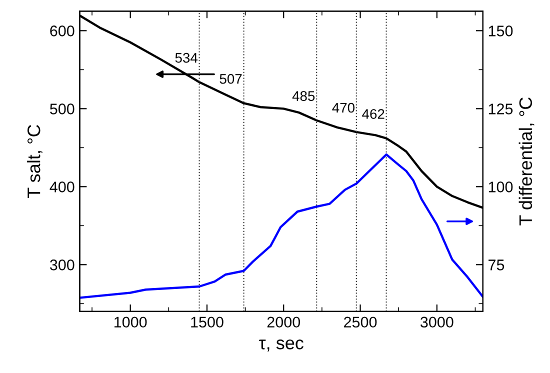  I want to click on annotation: 485, so click(303, 96).